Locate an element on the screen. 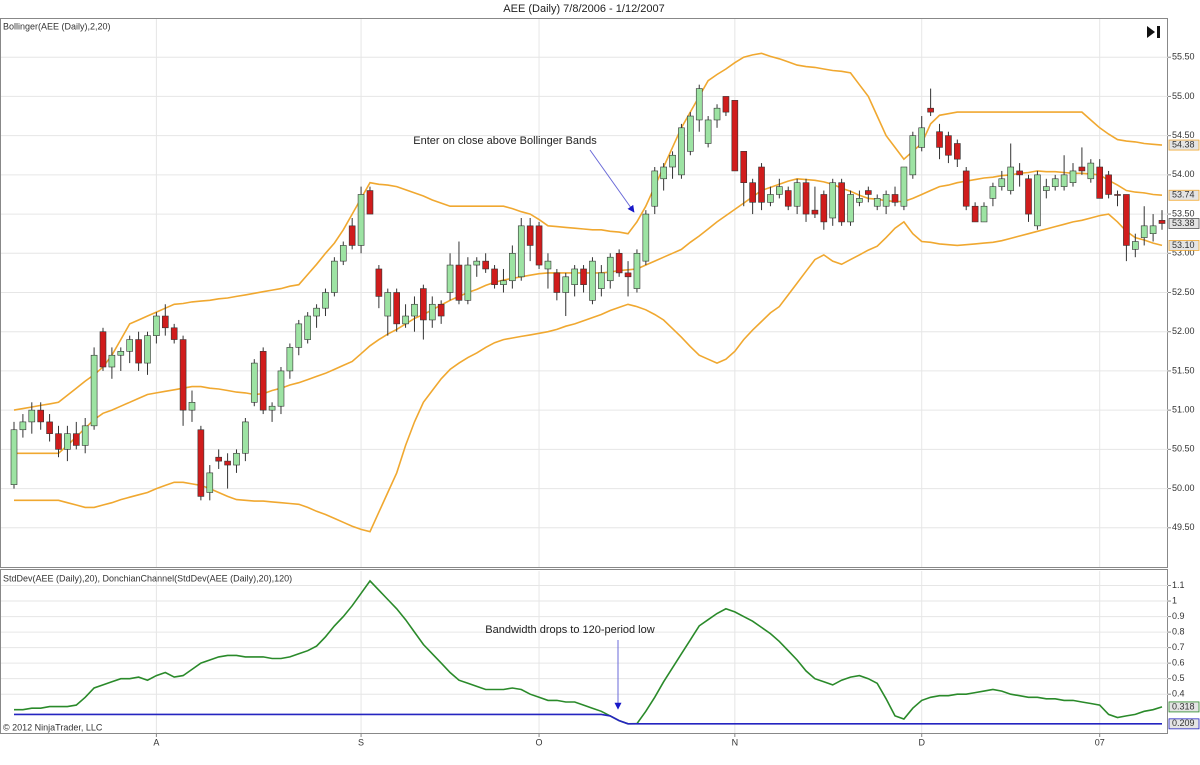 The image size is (1200, 765). y-tick-label: 53.00 is located at coordinates (1183, 253).